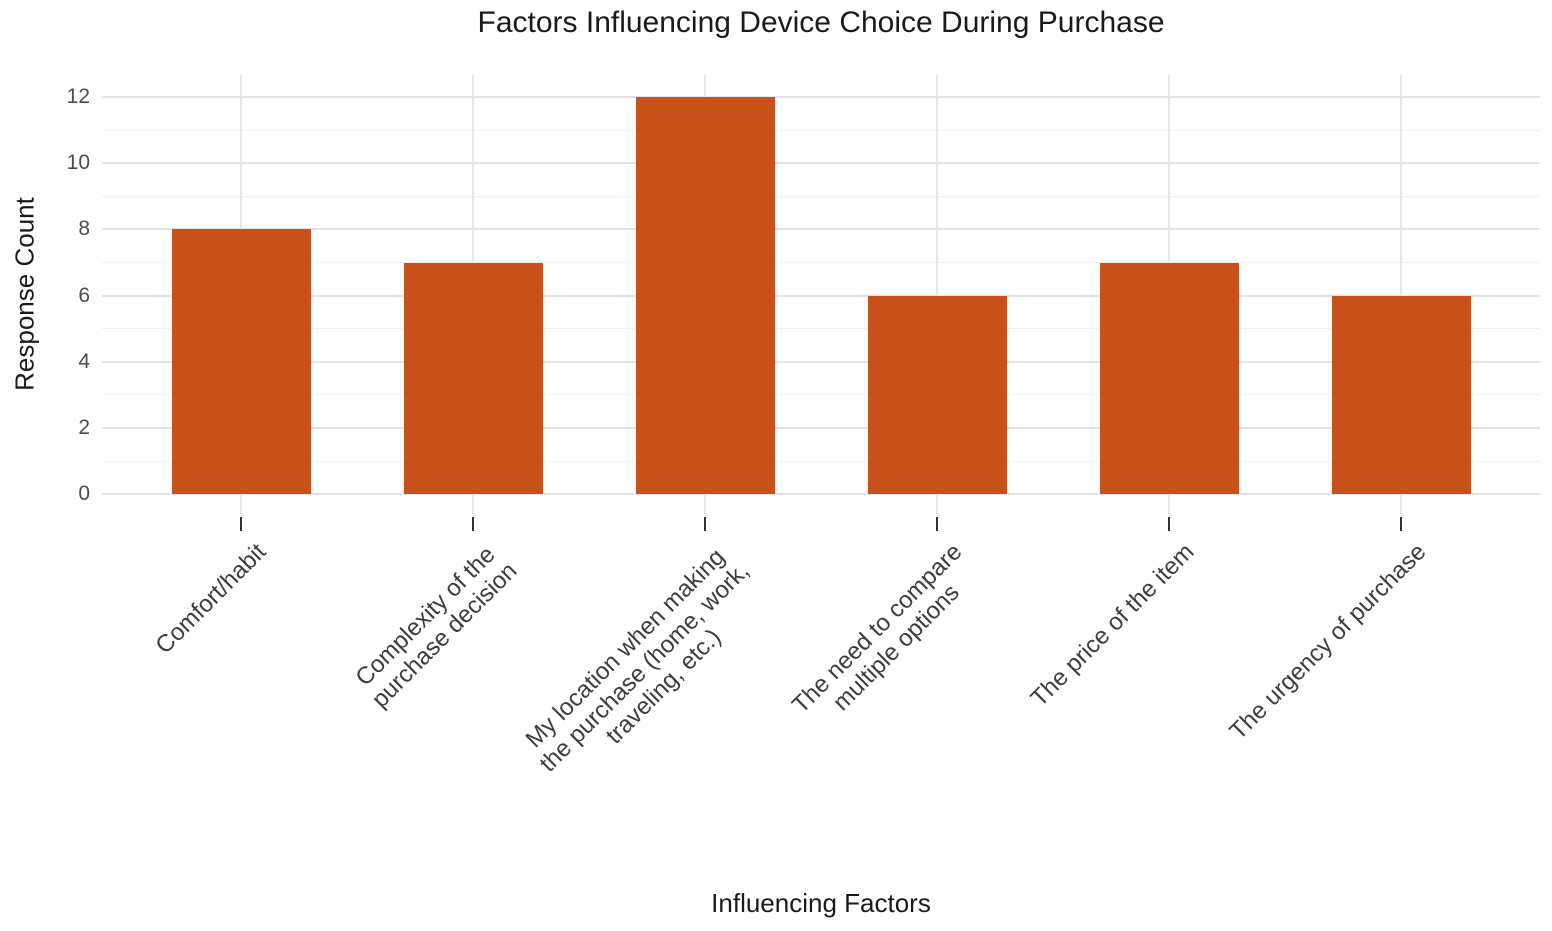 The image size is (1552, 931). What do you see at coordinates (821, 903) in the screenshot?
I see `x-axis-title: Influencing Factors` at bounding box center [821, 903].